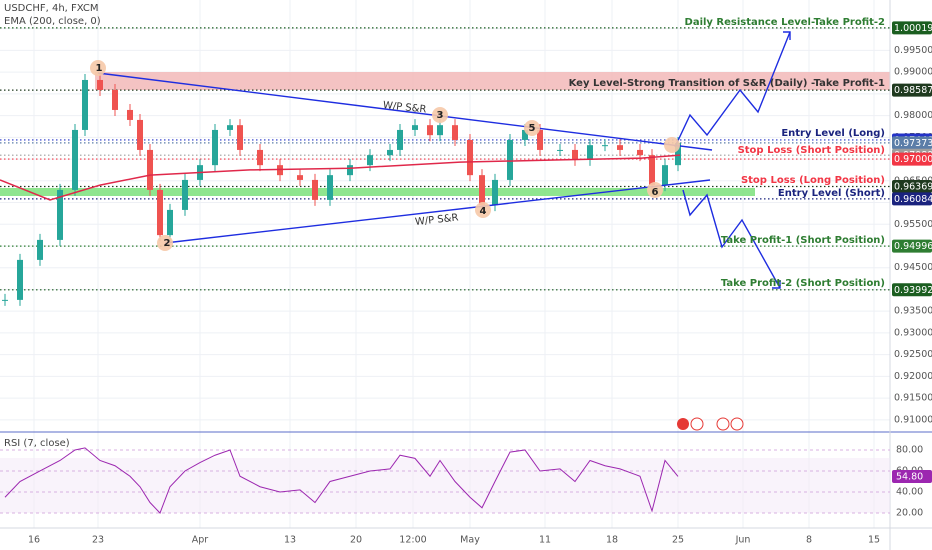 This screenshot has width=932, height=550. What do you see at coordinates (909, 492) in the screenshot?
I see `y-tick-label: 40.00` at bounding box center [909, 492].